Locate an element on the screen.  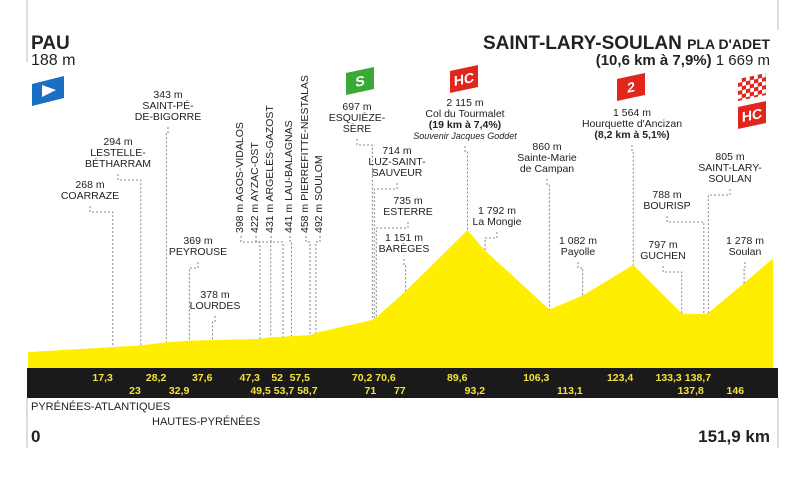
region-second: HAUTES-PYRÉNÉES is located at coordinates (206, 422).